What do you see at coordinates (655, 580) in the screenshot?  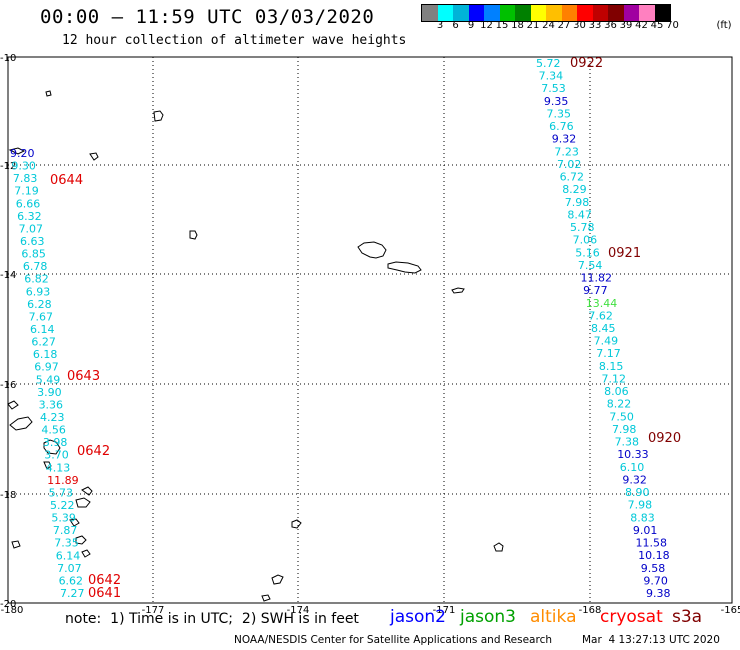 I see `right-track-value: 9.70` at bounding box center [655, 580].